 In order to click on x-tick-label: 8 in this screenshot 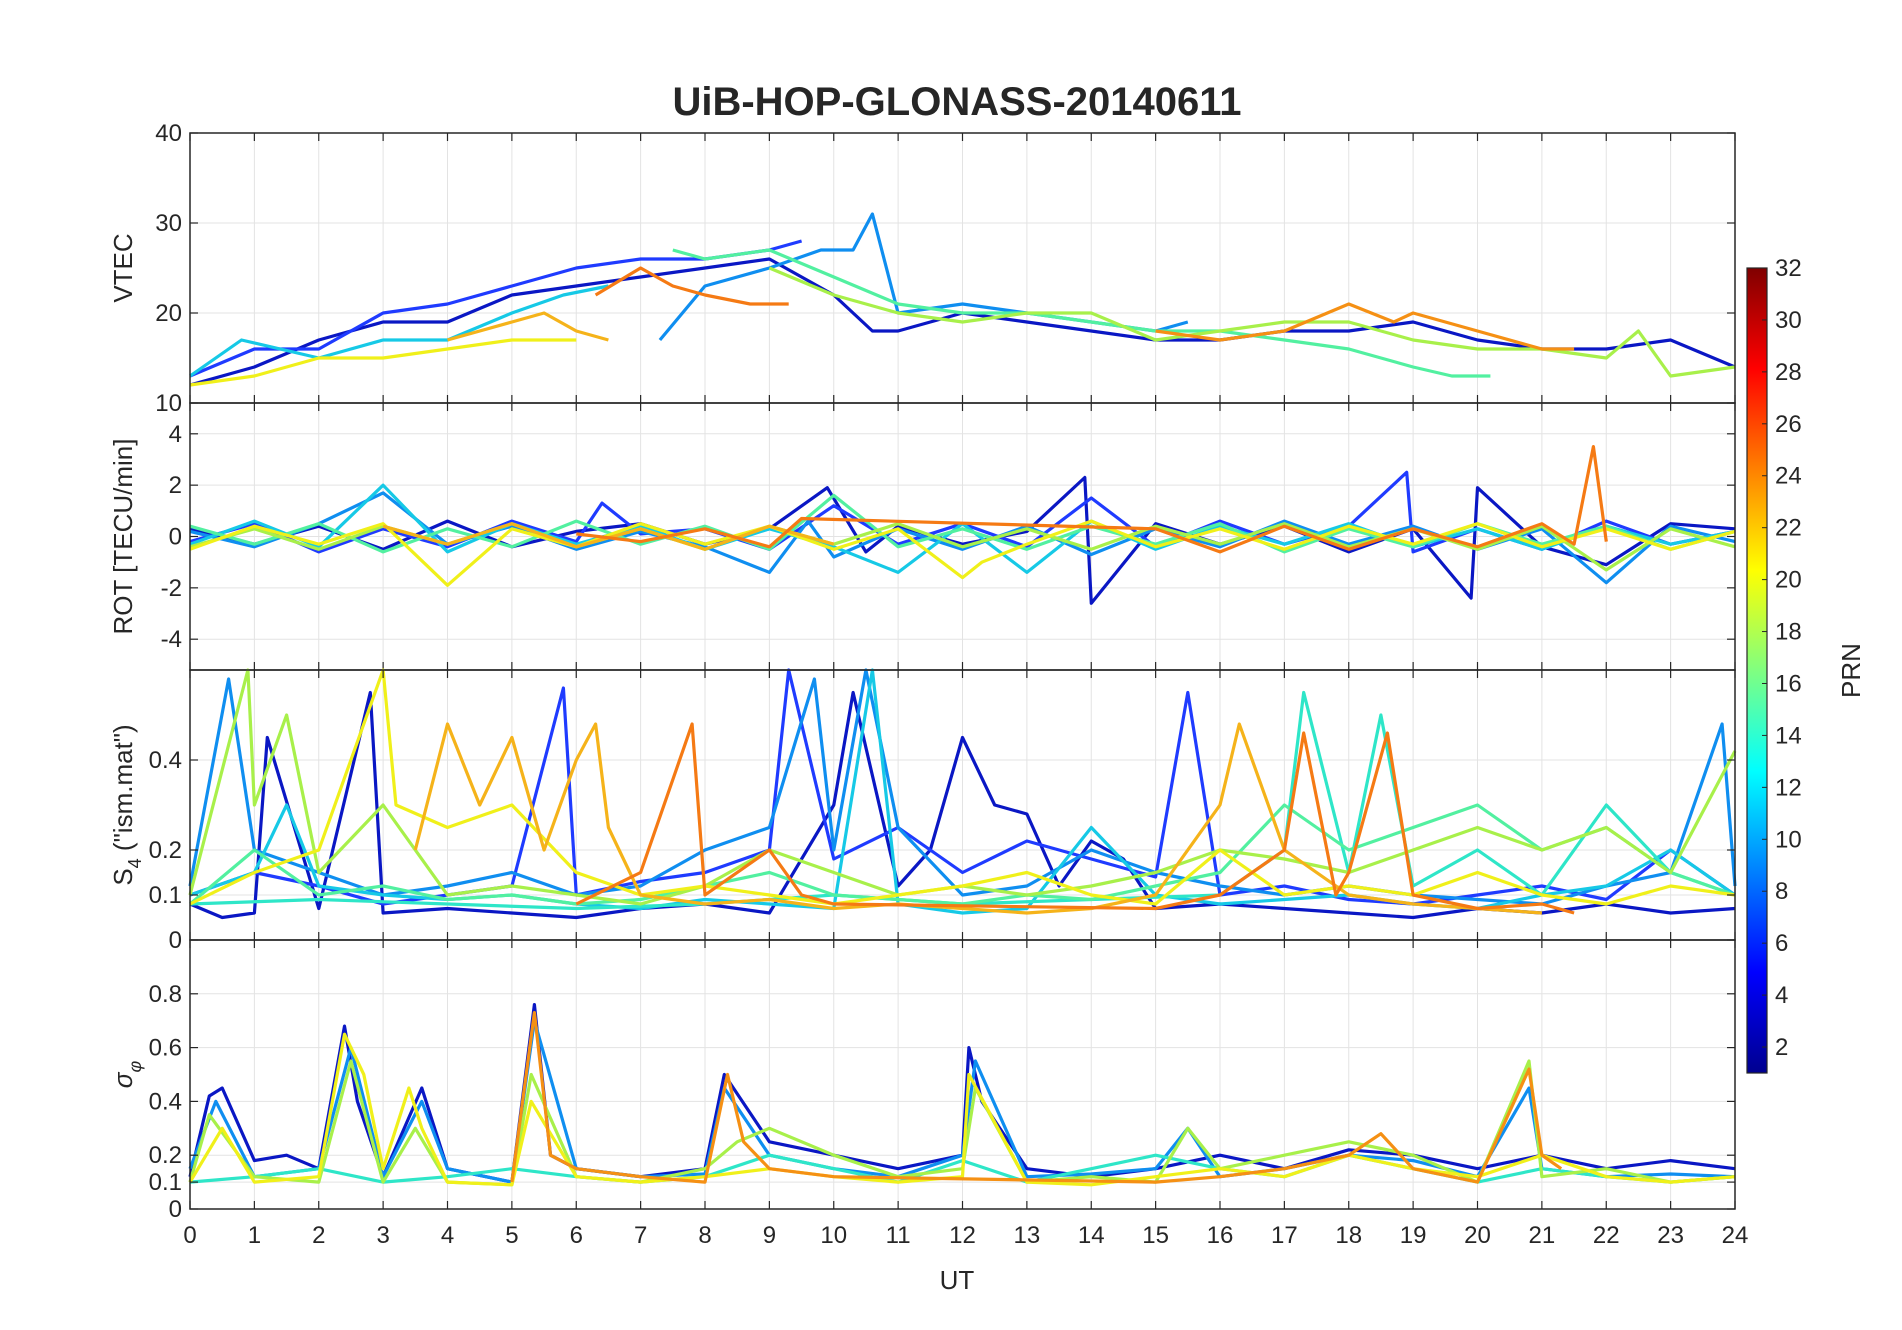, I will do `click(704, 1235)`.